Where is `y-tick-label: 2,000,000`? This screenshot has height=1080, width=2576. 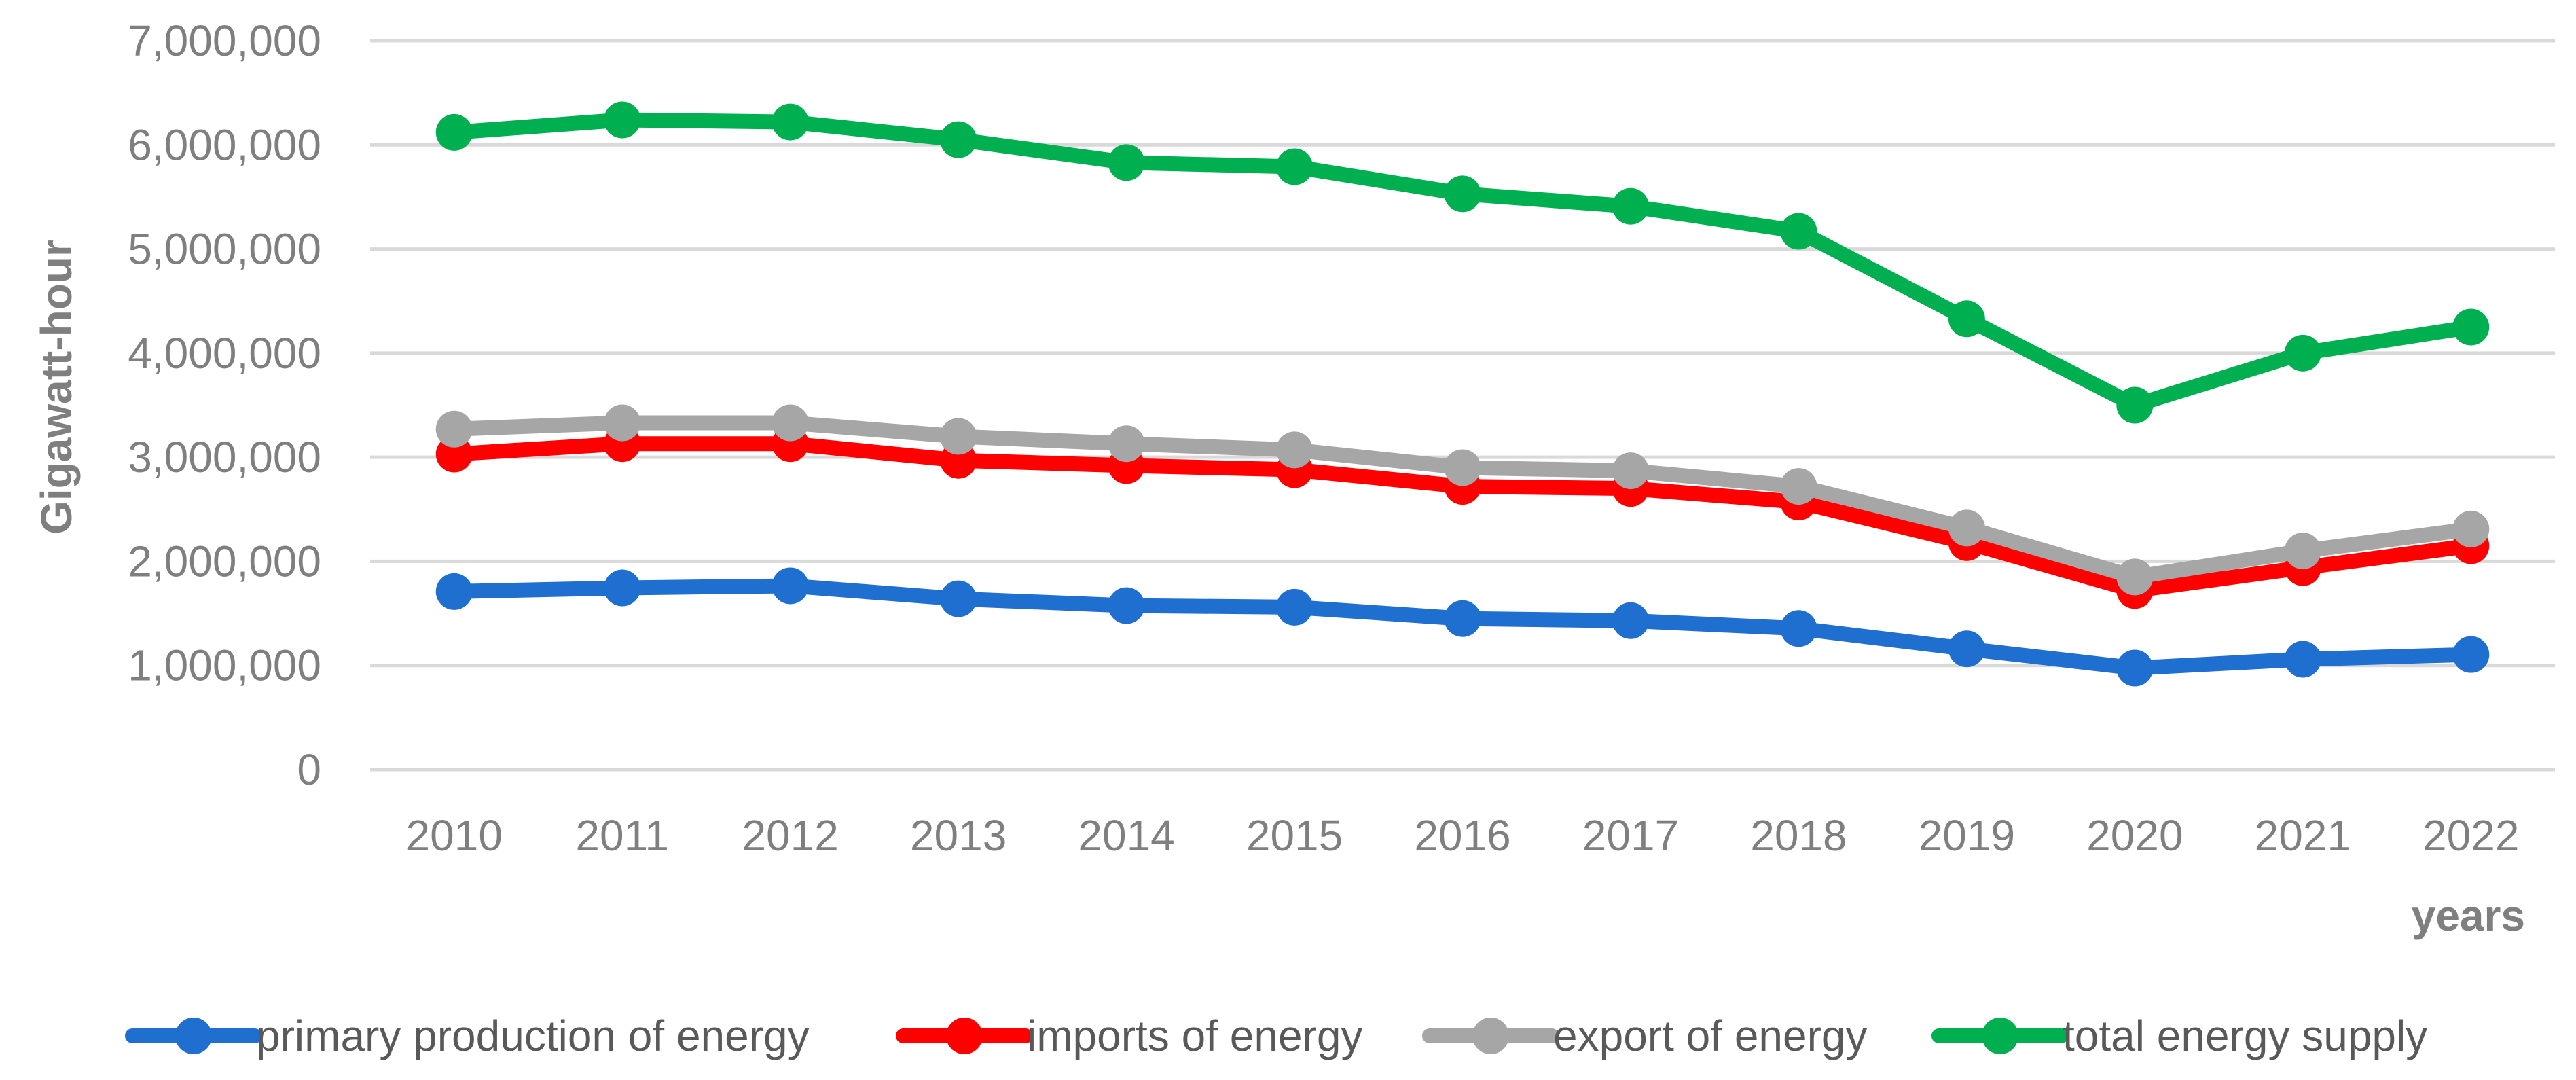
y-tick-label: 2,000,000 is located at coordinates (224, 561).